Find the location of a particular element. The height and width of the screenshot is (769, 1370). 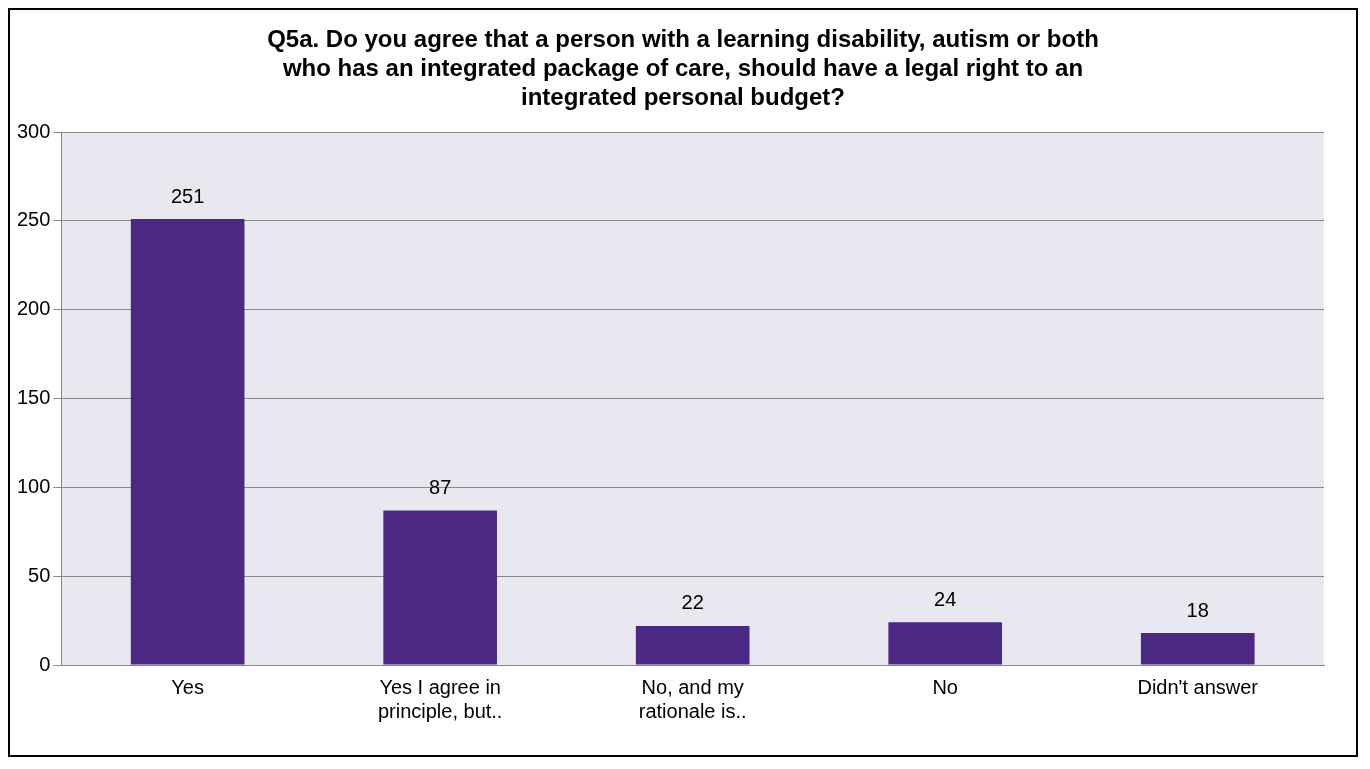

y-tick-label: 300 is located at coordinates (33, 130).